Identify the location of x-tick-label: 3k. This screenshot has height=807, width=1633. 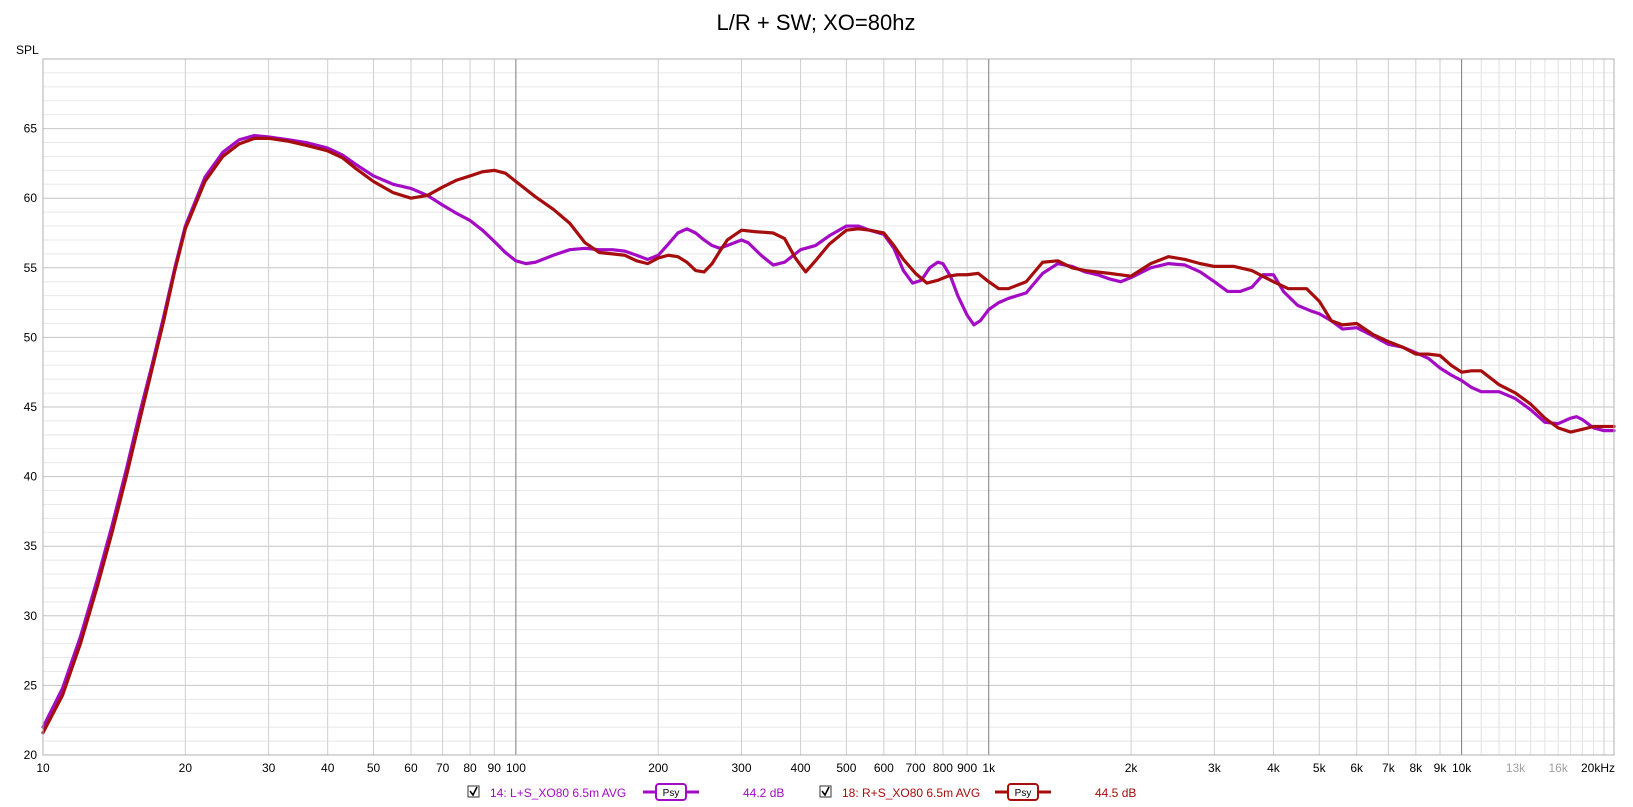
(1215, 768).